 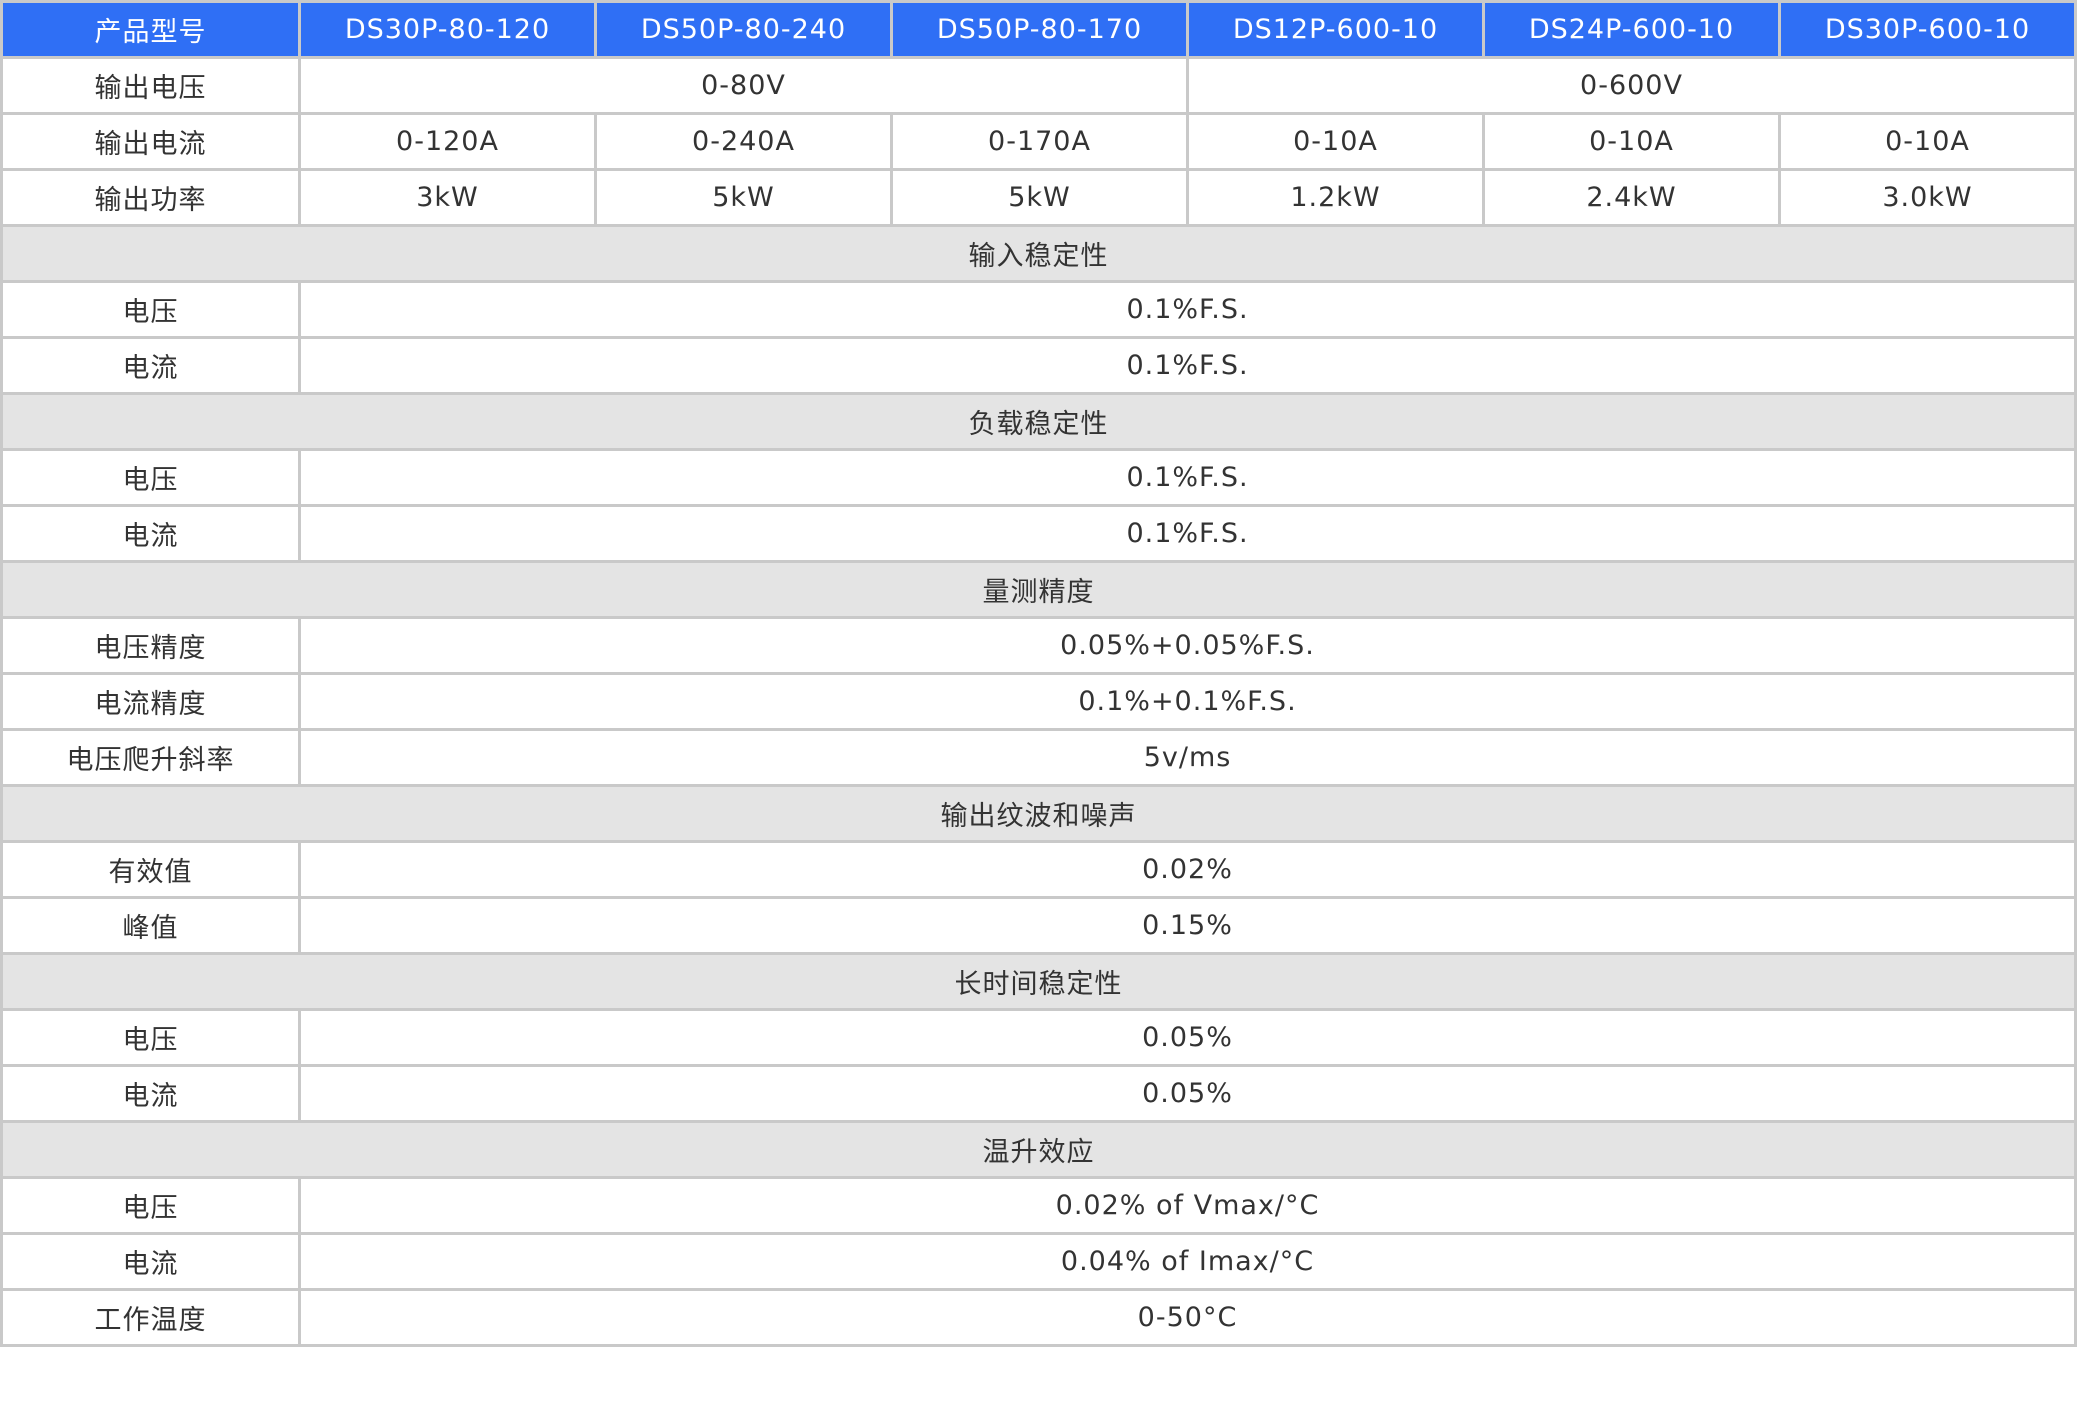 What do you see at coordinates (150, 925) in the screenshot?
I see `spec-label: 峰值` at bounding box center [150, 925].